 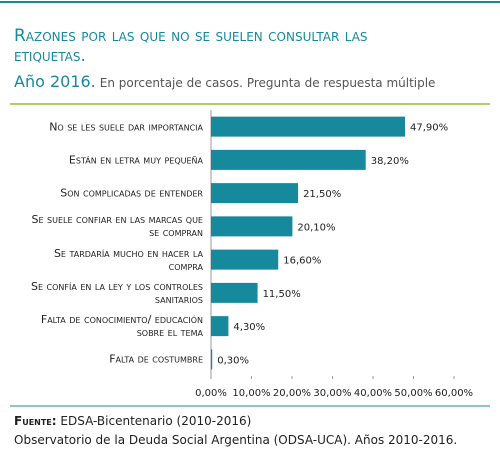 What do you see at coordinates (316, 227) in the screenshot?
I see `value-label: 20,10%` at bounding box center [316, 227].